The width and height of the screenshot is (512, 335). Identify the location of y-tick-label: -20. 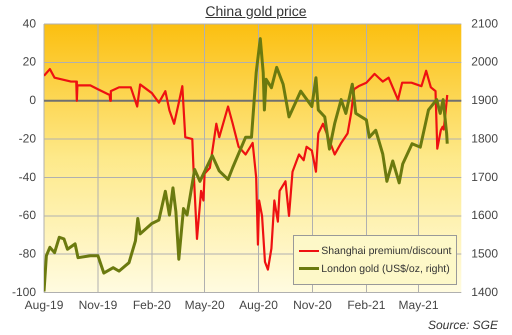
(27, 138).